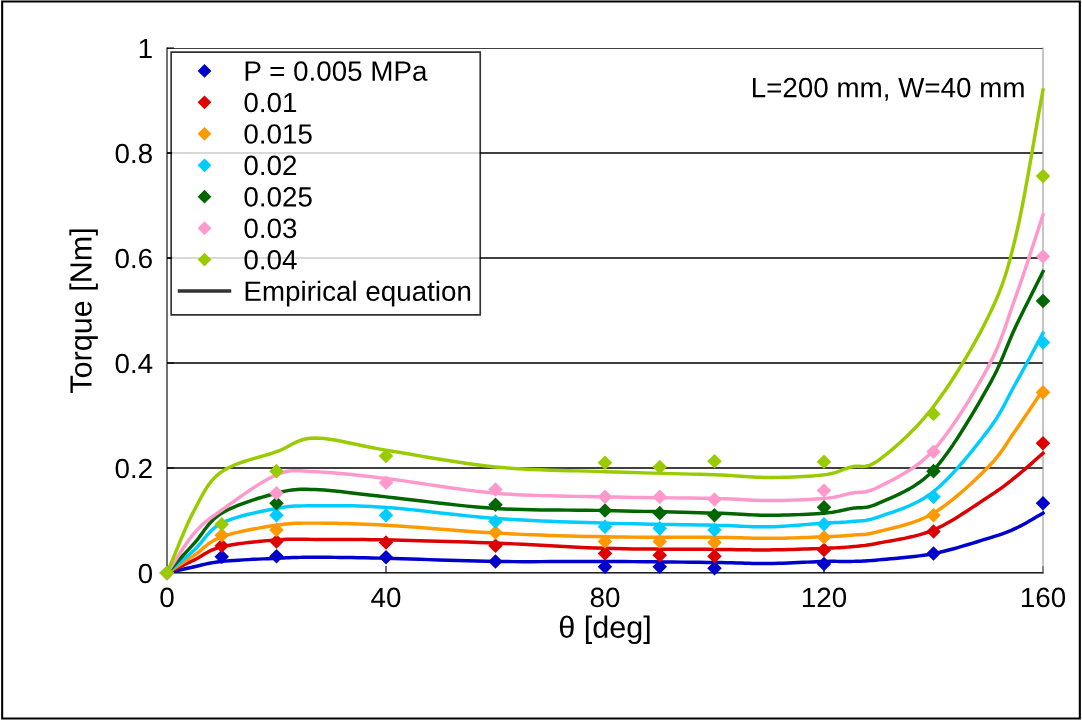 The image size is (1082, 720). Describe the element at coordinates (133, 258) in the screenshot. I see `y-tick-label: 0.6` at that location.